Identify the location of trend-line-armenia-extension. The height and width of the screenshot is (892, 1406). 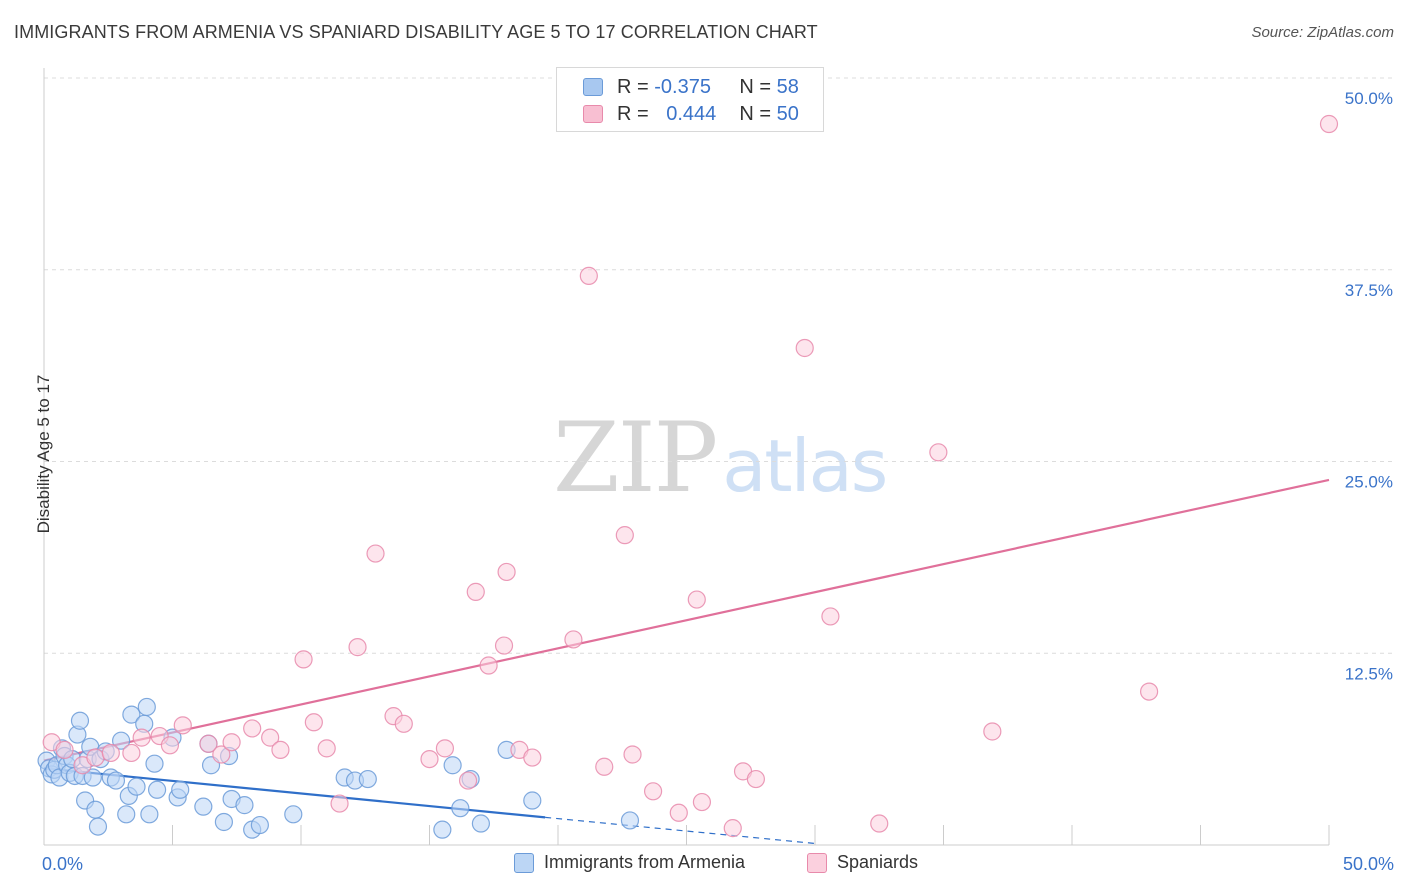
(680, 830).